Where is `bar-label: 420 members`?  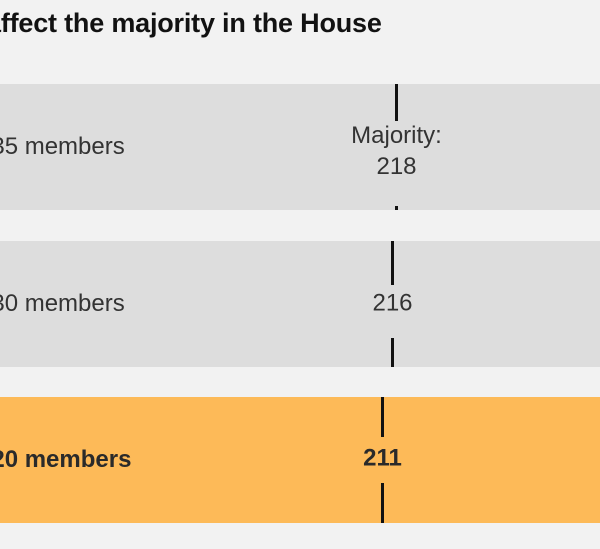 bar-label: 420 members is located at coordinates (66, 459).